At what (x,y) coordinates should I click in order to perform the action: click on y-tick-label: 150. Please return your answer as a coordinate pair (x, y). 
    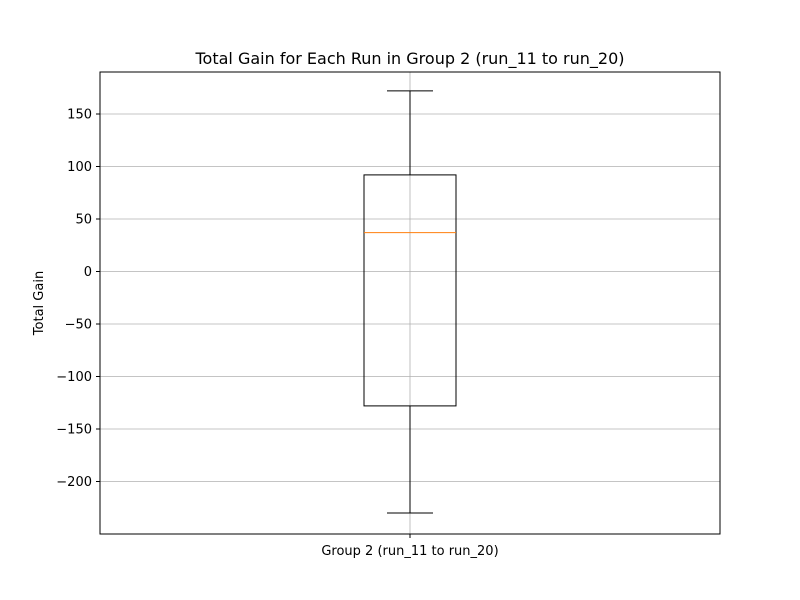
    Looking at the image, I should click on (79, 115).